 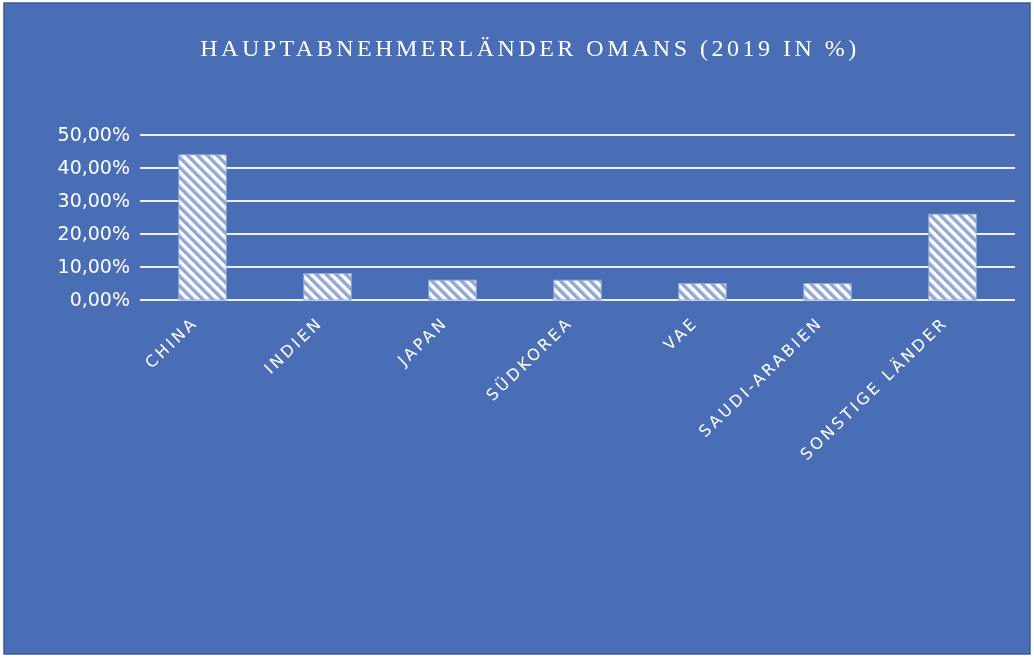 What do you see at coordinates (93, 232) in the screenshot?
I see `y-tick-label: 20,00%` at bounding box center [93, 232].